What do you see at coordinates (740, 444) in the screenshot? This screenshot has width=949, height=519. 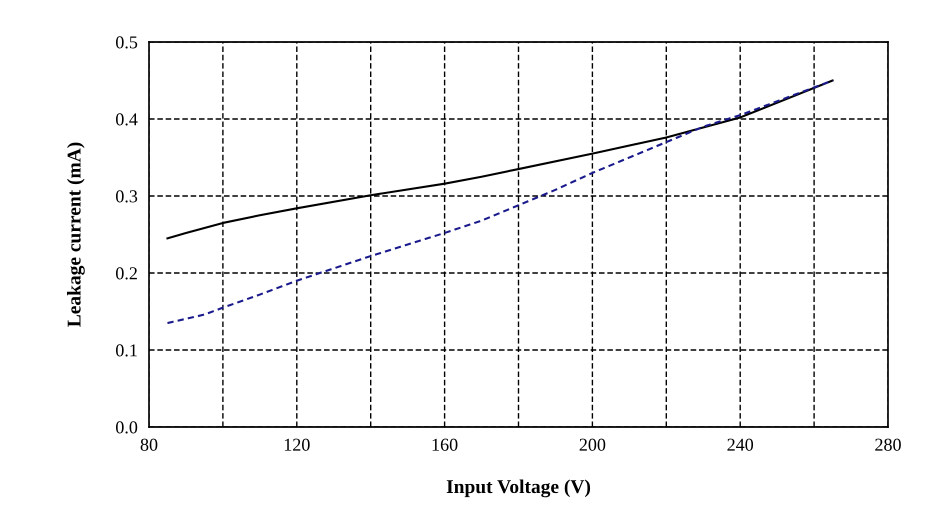 I see `x-tick-label: 240` at bounding box center [740, 444].